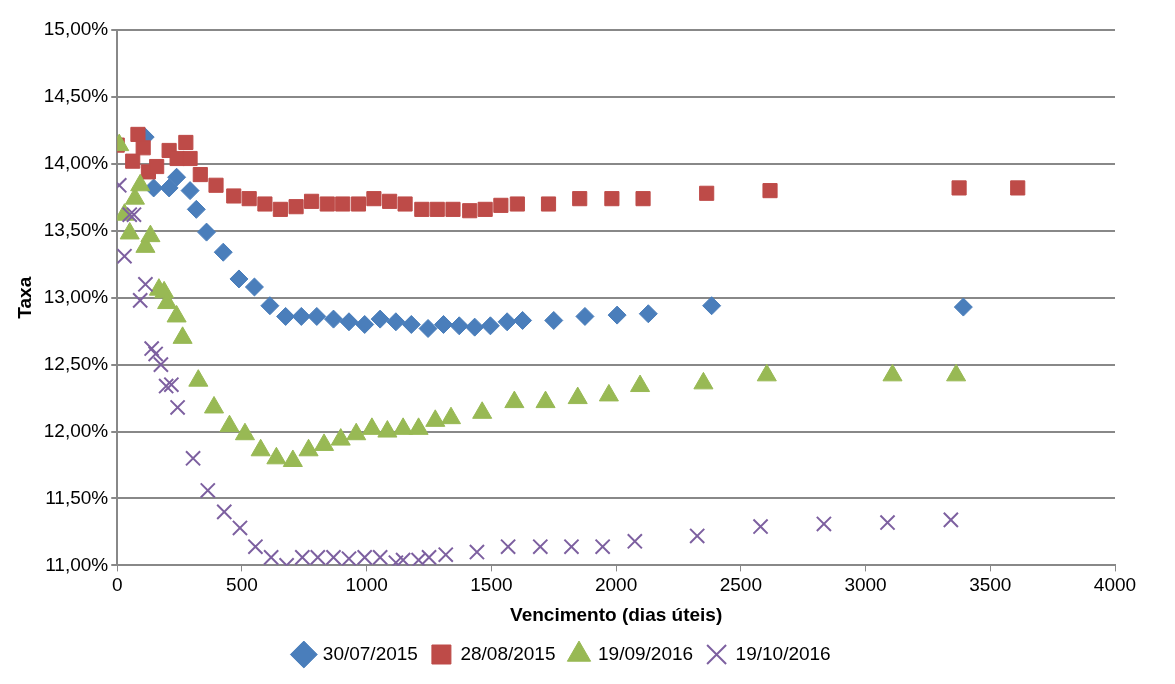 The image size is (1175, 684). What do you see at coordinates (76, 96) in the screenshot?
I see `y-tick-label: 14,50%` at bounding box center [76, 96].